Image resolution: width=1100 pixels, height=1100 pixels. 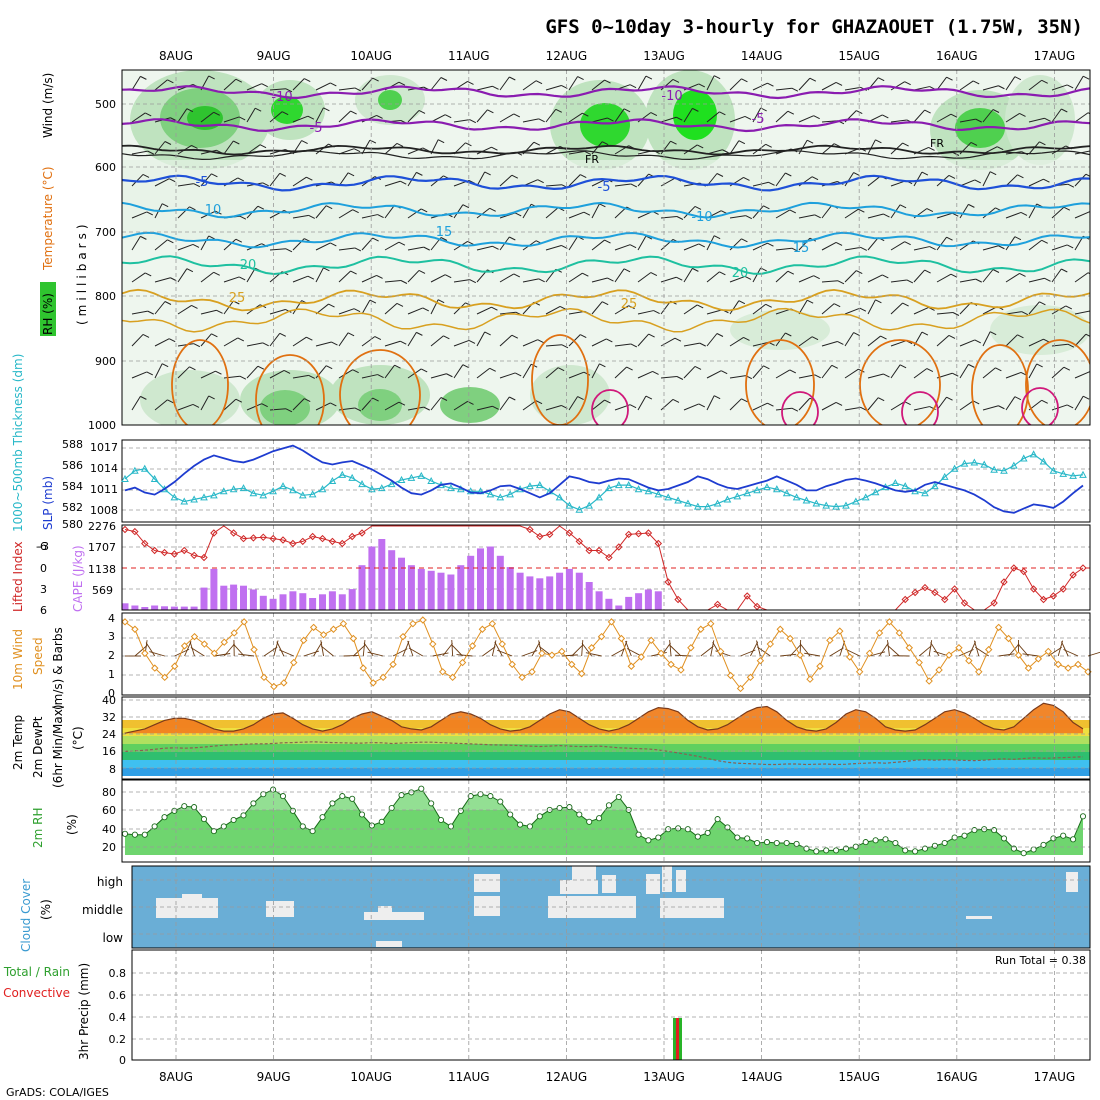 What do you see at coordinates (109, 717) in the screenshot?
I see `ytick: 32` at bounding box center [109, 717].